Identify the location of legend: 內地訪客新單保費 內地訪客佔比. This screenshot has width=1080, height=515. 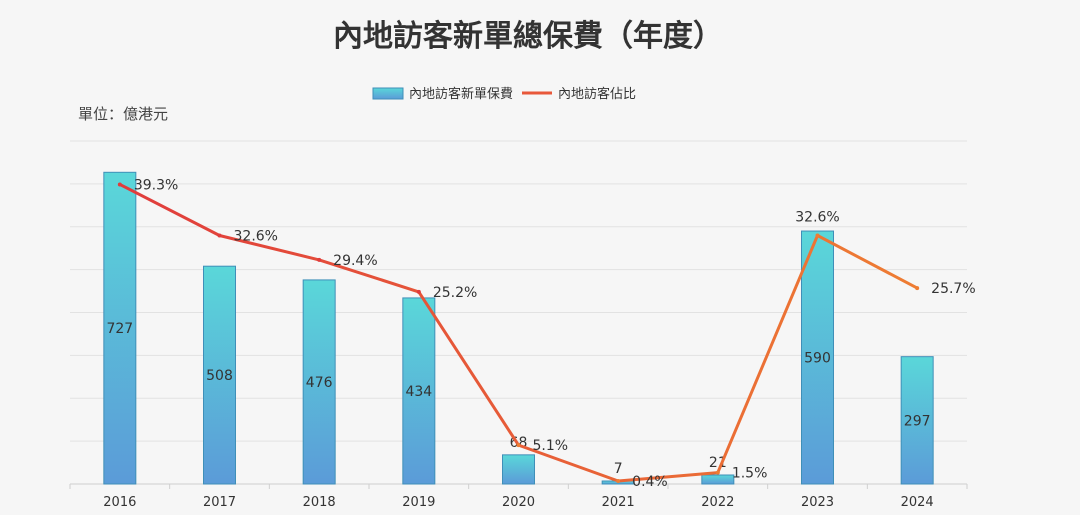
(504, 94).